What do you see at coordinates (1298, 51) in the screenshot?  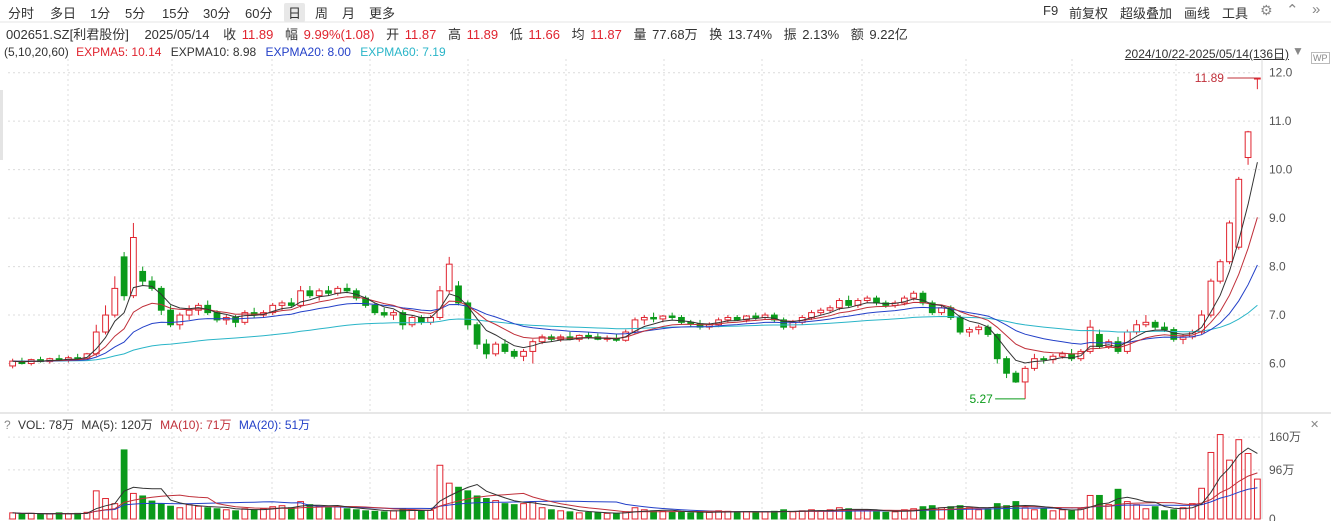 I see `range-dropdown-icon: ▼` at bounding box center [1298, 51].